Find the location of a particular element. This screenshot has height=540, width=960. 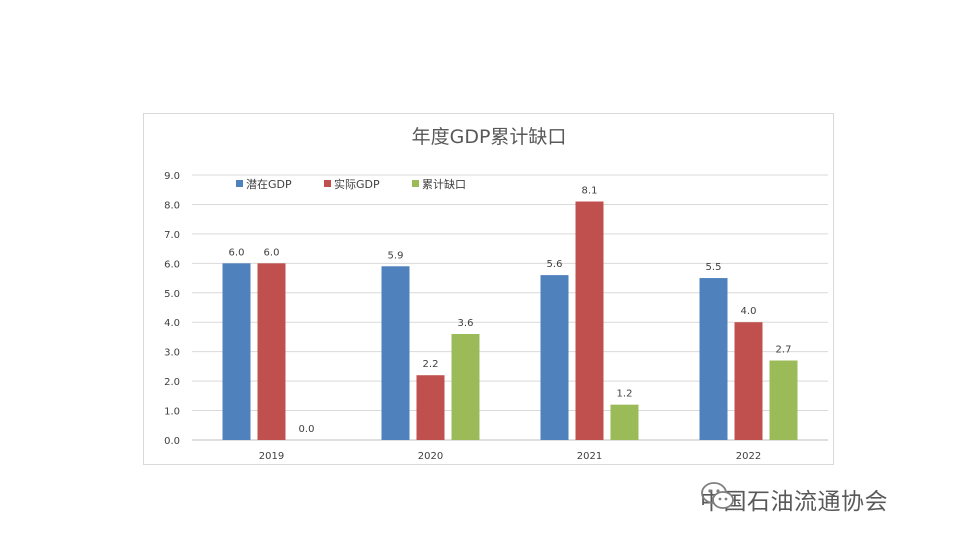

y-tick-label: 7.0 is located at coordinates (172, 235).